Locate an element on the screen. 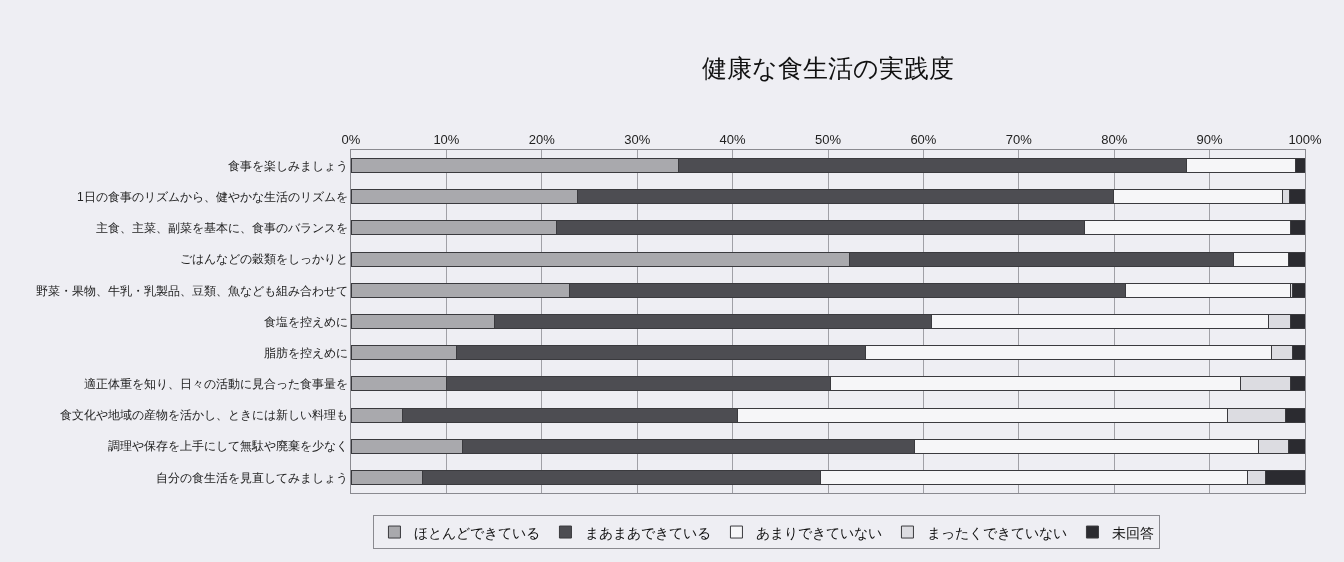  x-tick-label: 10% is located at coordinates (446, 139).